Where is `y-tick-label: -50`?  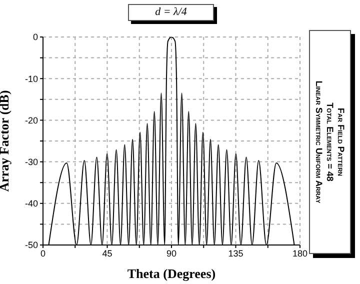 y-tick-label: -50 is located at coordinates (31, 245).